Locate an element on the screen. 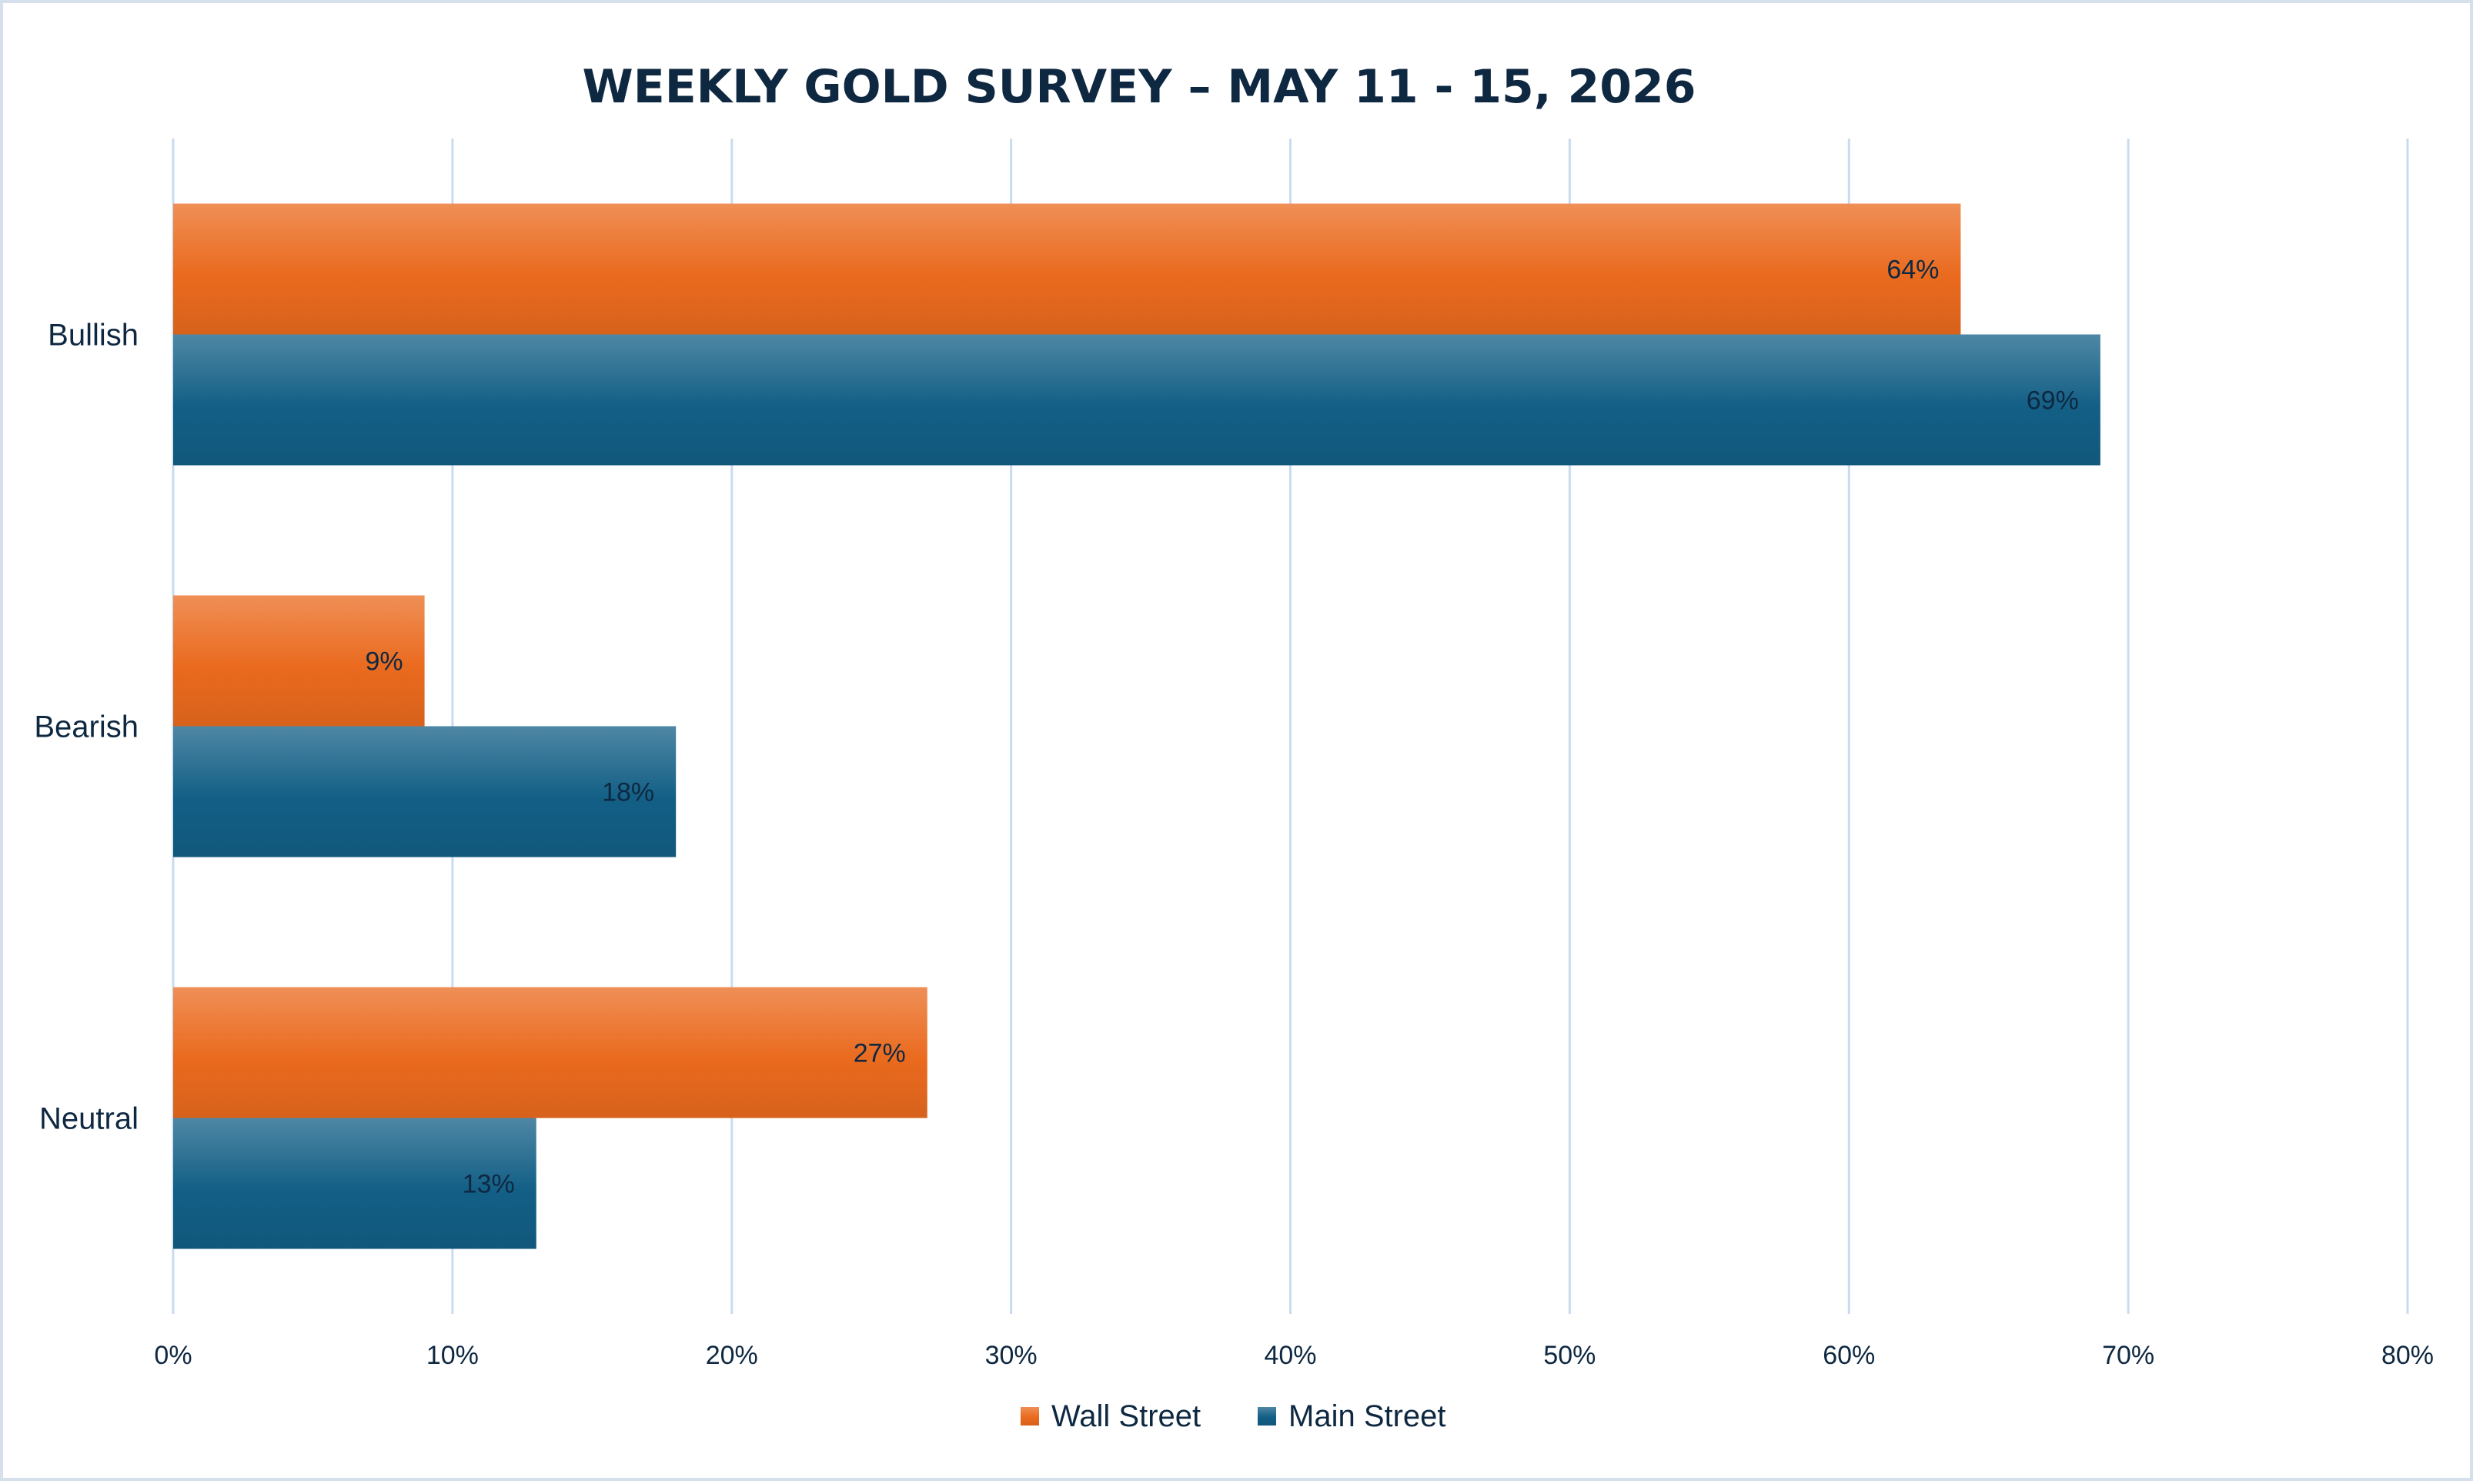 The height and width of the screenshot is (1484, 2473). category-label-bearish: Bearish is located at coordinates (86, 727).